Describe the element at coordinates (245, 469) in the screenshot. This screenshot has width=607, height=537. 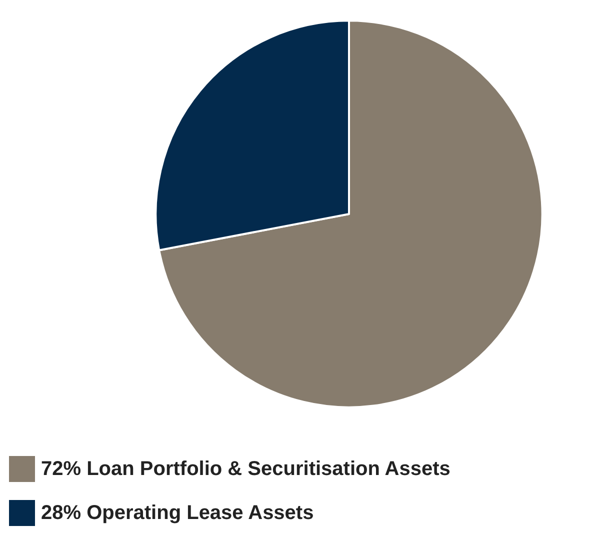
I see `legend-label: 72% Loan Portfolio & Securitisation Assets` at that location.